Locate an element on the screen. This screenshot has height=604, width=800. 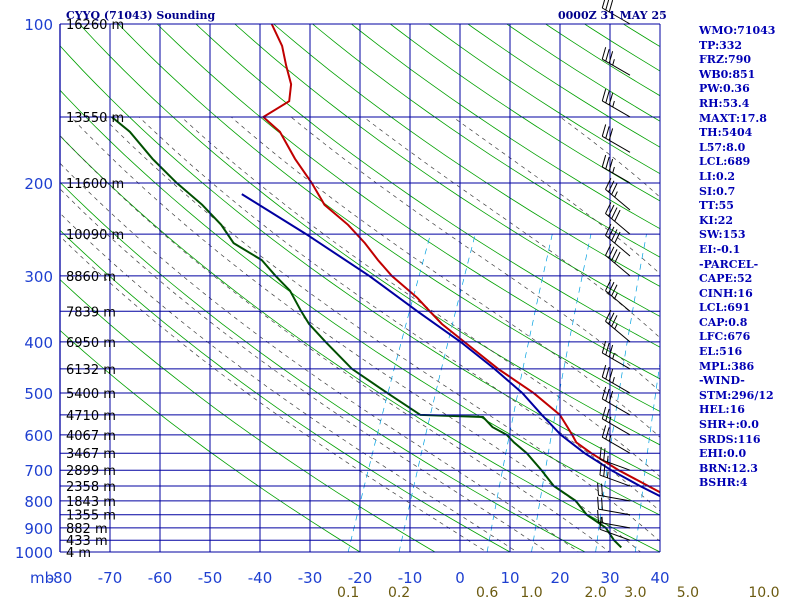
height-label: 7839 m is located at coordinates (91, 312).